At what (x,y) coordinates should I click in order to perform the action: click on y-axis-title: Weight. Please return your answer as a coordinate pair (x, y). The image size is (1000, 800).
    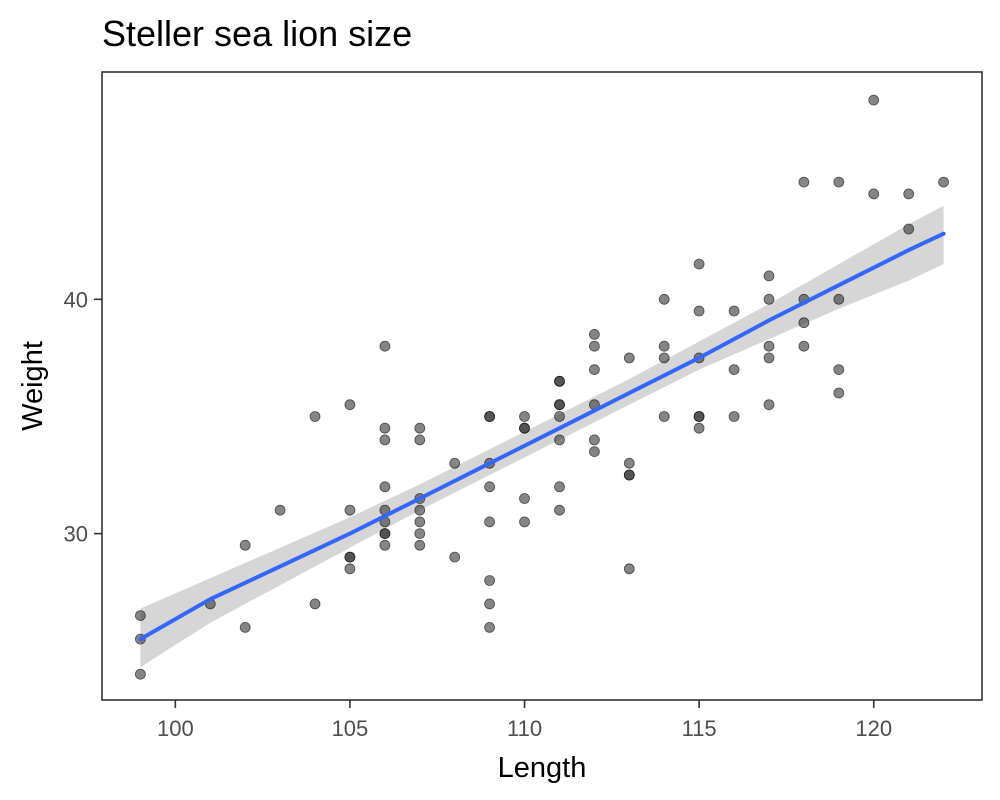
    Looking at the image, I should click on (33, 386).